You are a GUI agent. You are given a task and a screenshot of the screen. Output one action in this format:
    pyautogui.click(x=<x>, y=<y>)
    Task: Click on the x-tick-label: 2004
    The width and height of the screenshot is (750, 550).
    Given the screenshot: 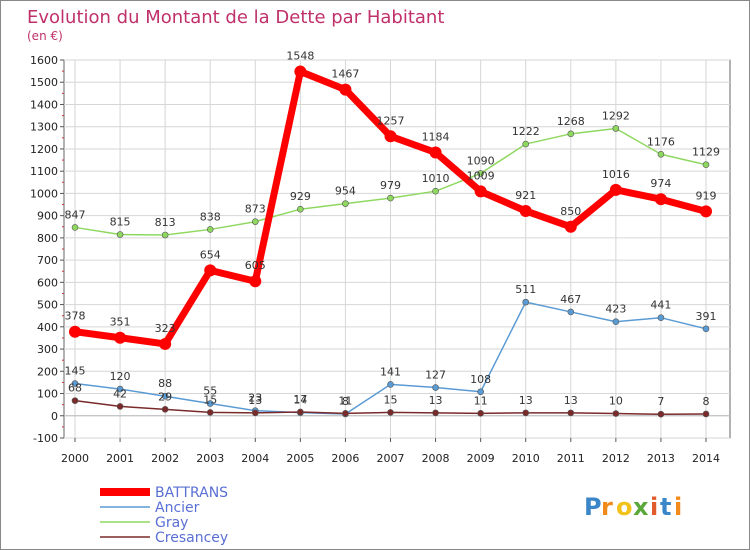 What is the action you would take?
    pyautogui.click(x=255, y=458)
    